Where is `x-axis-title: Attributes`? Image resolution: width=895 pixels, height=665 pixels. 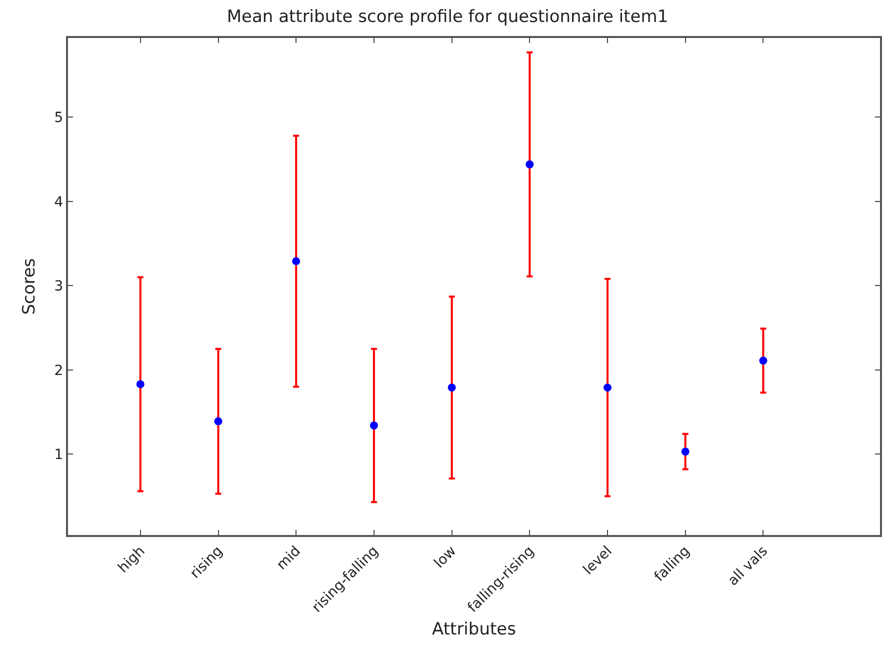
x-axis-title: Attributes is located at coordinates (474, 630).